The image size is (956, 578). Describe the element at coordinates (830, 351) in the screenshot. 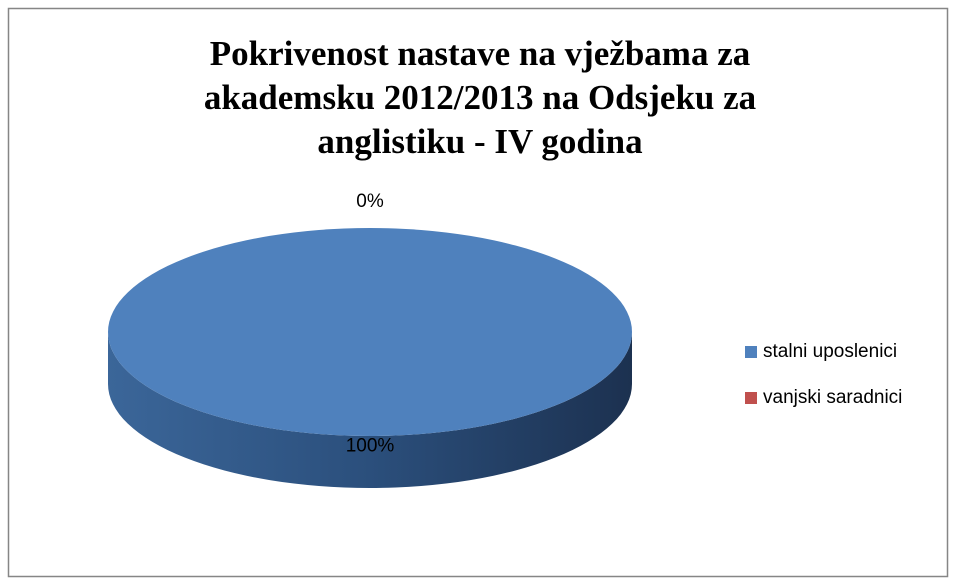

I see `legend-label: stalni uposlenici` at that location.